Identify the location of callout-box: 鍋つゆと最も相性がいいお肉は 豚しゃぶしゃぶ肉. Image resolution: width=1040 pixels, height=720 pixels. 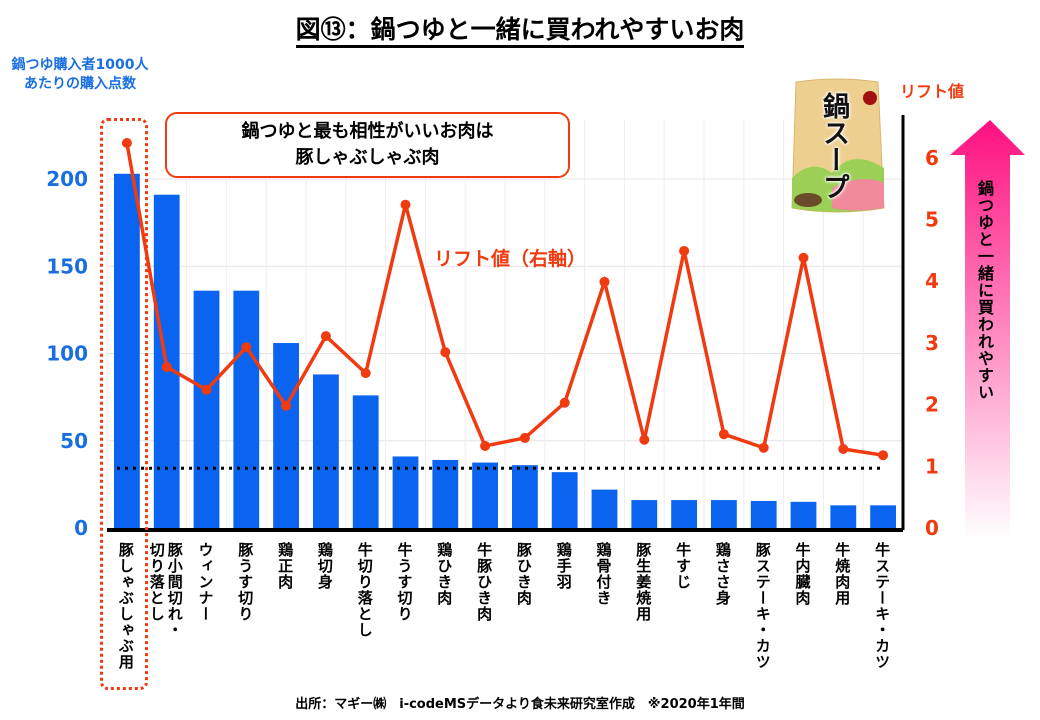
(367, 145).